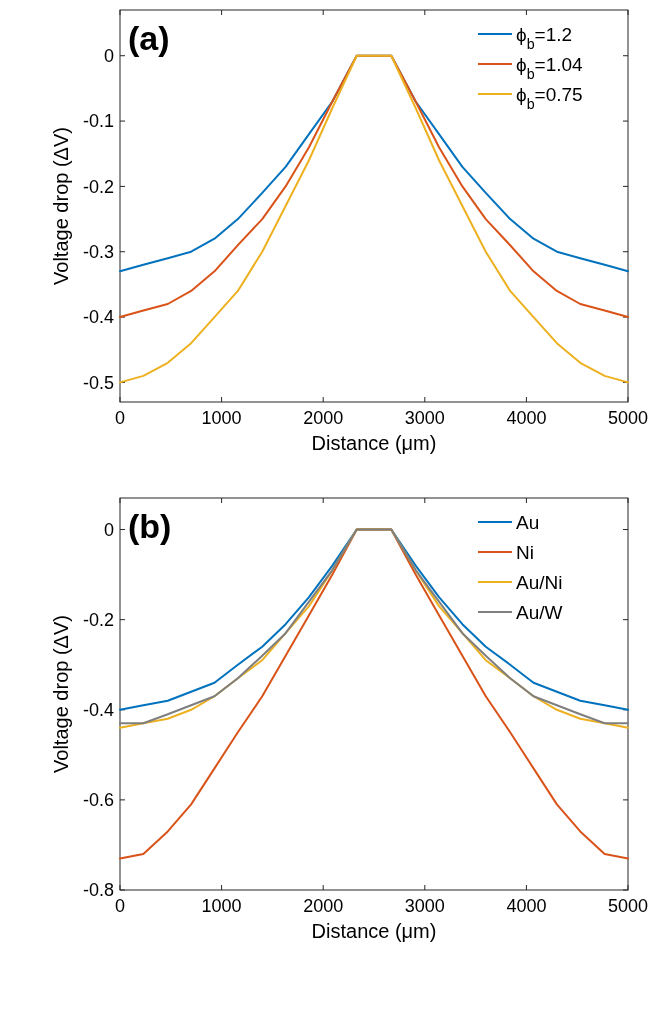 This screenshot has height=1014, width=663. Describe the element at coordinates (539, 582) in the screenshot. I see `legend-label: Au/Ni` at that location.